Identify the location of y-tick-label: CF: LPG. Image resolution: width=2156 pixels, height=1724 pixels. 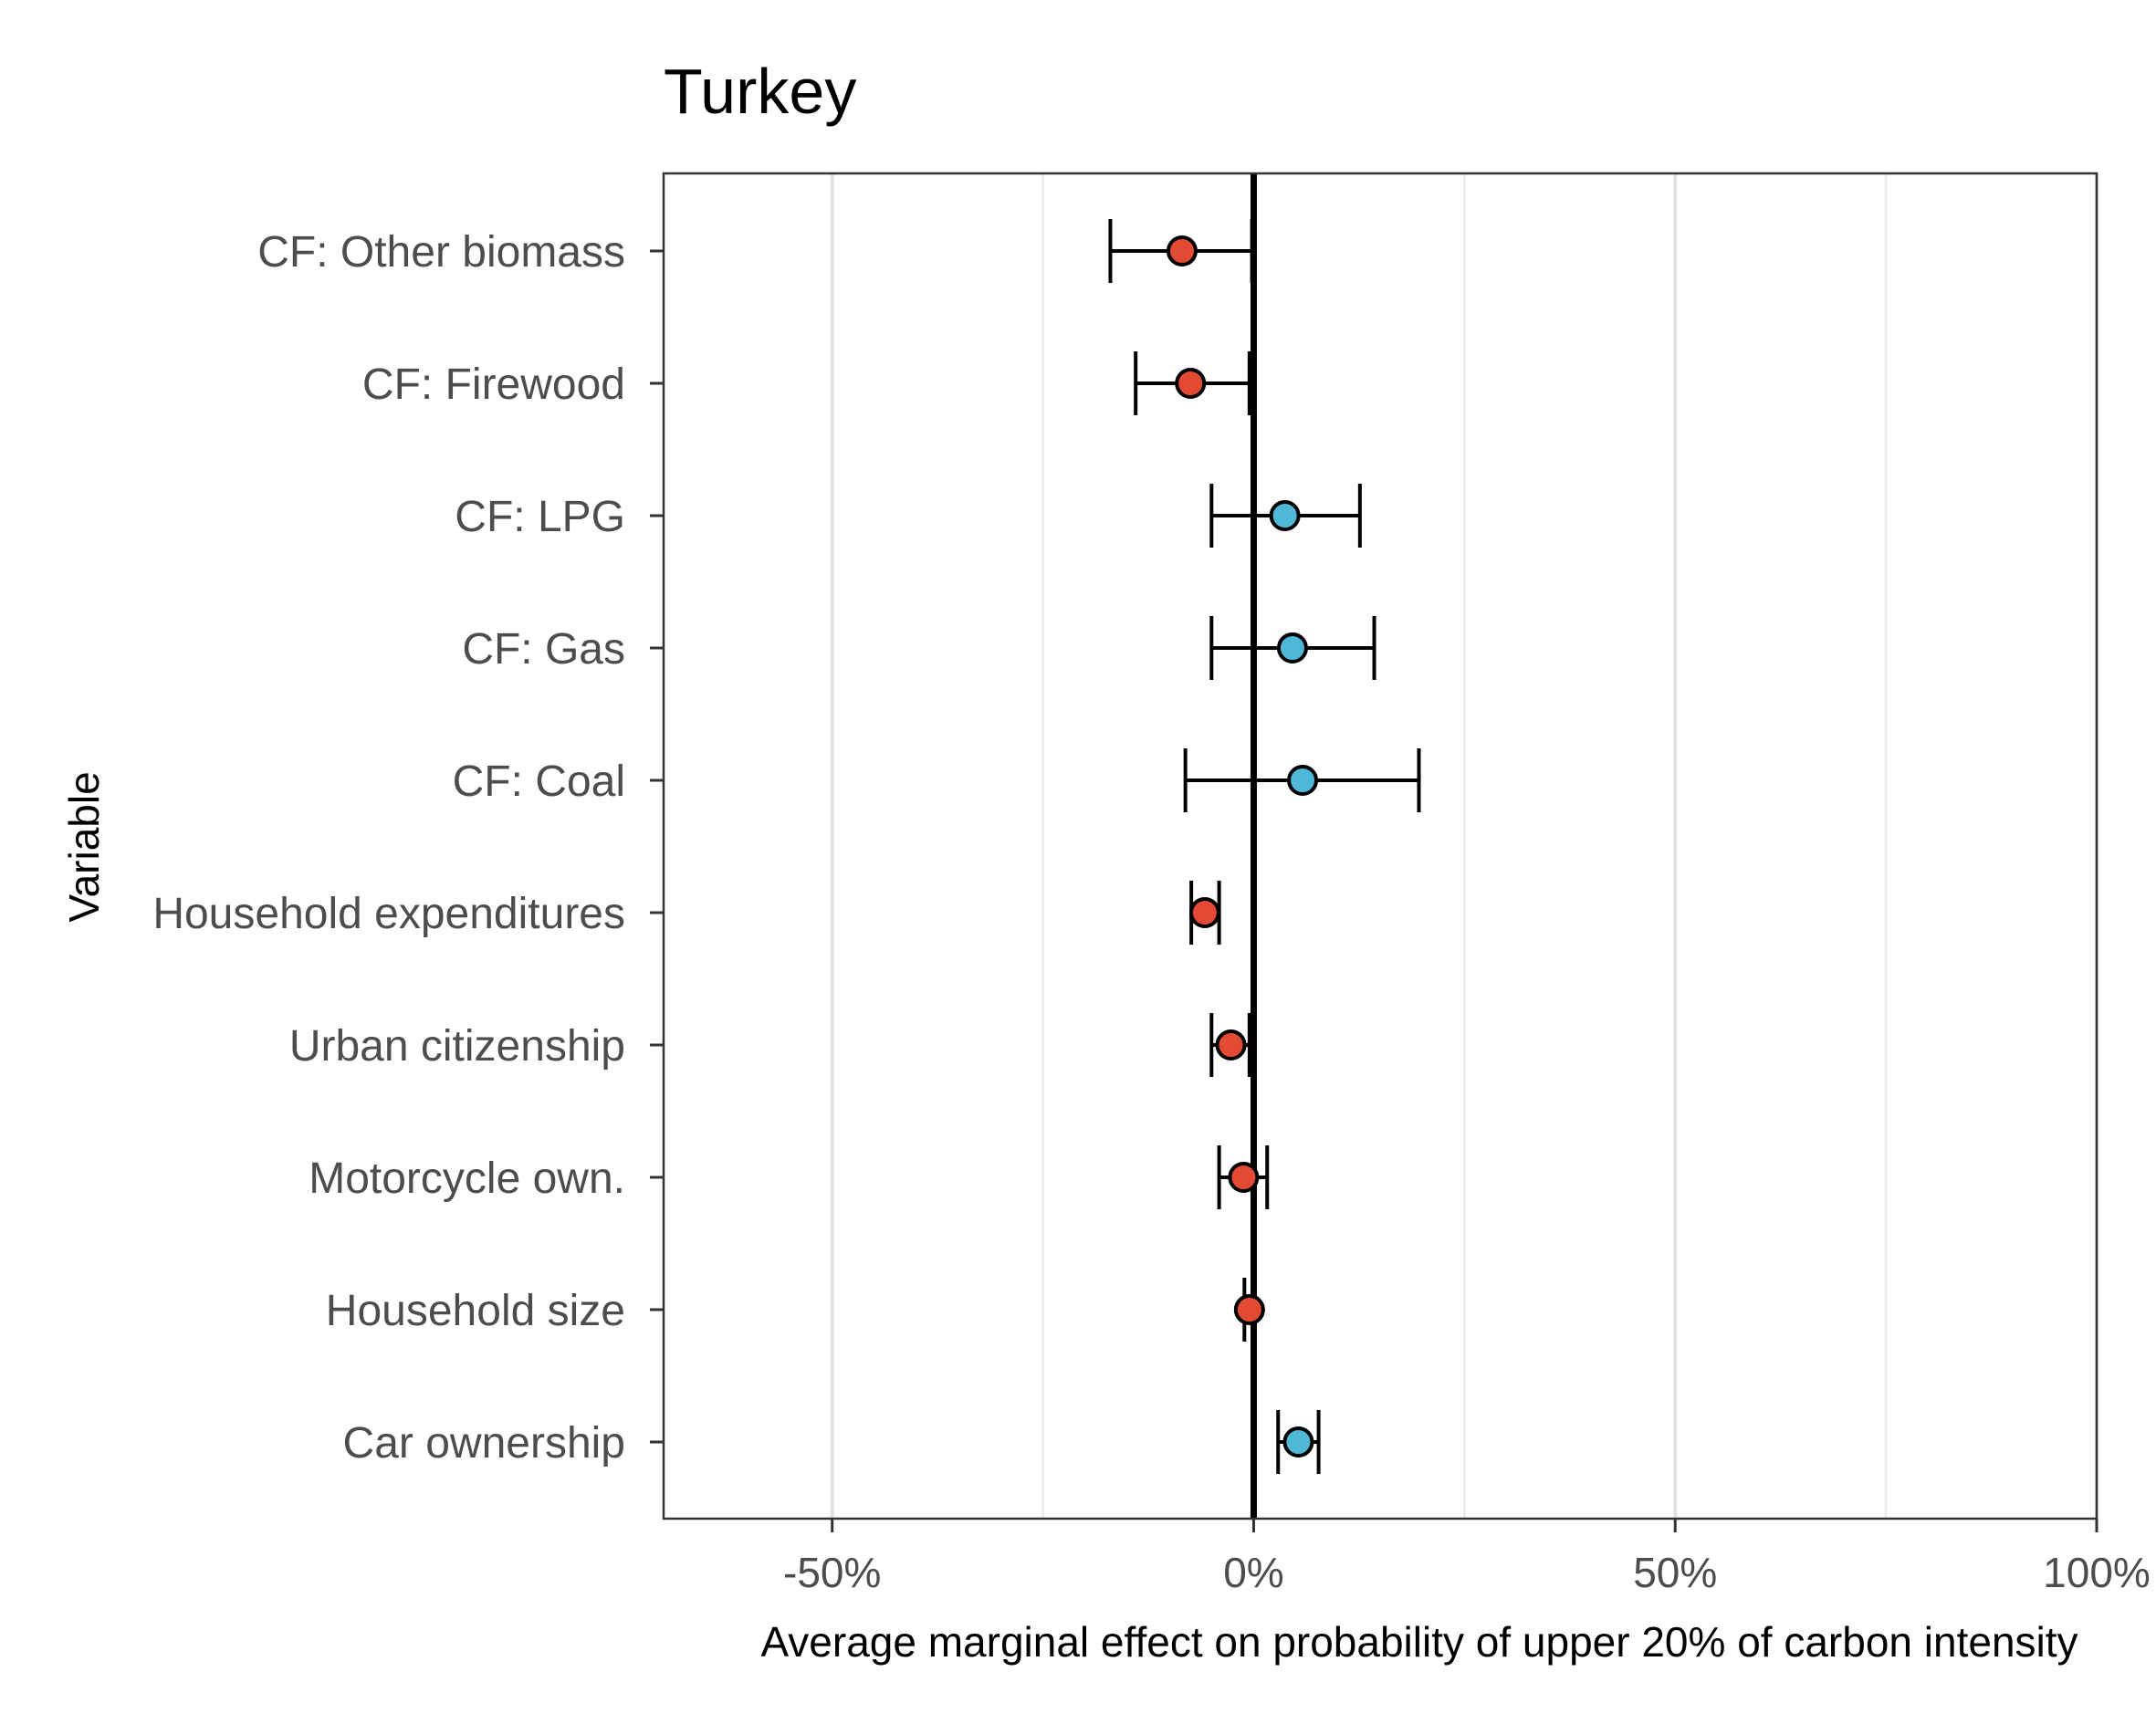
(540, 517).